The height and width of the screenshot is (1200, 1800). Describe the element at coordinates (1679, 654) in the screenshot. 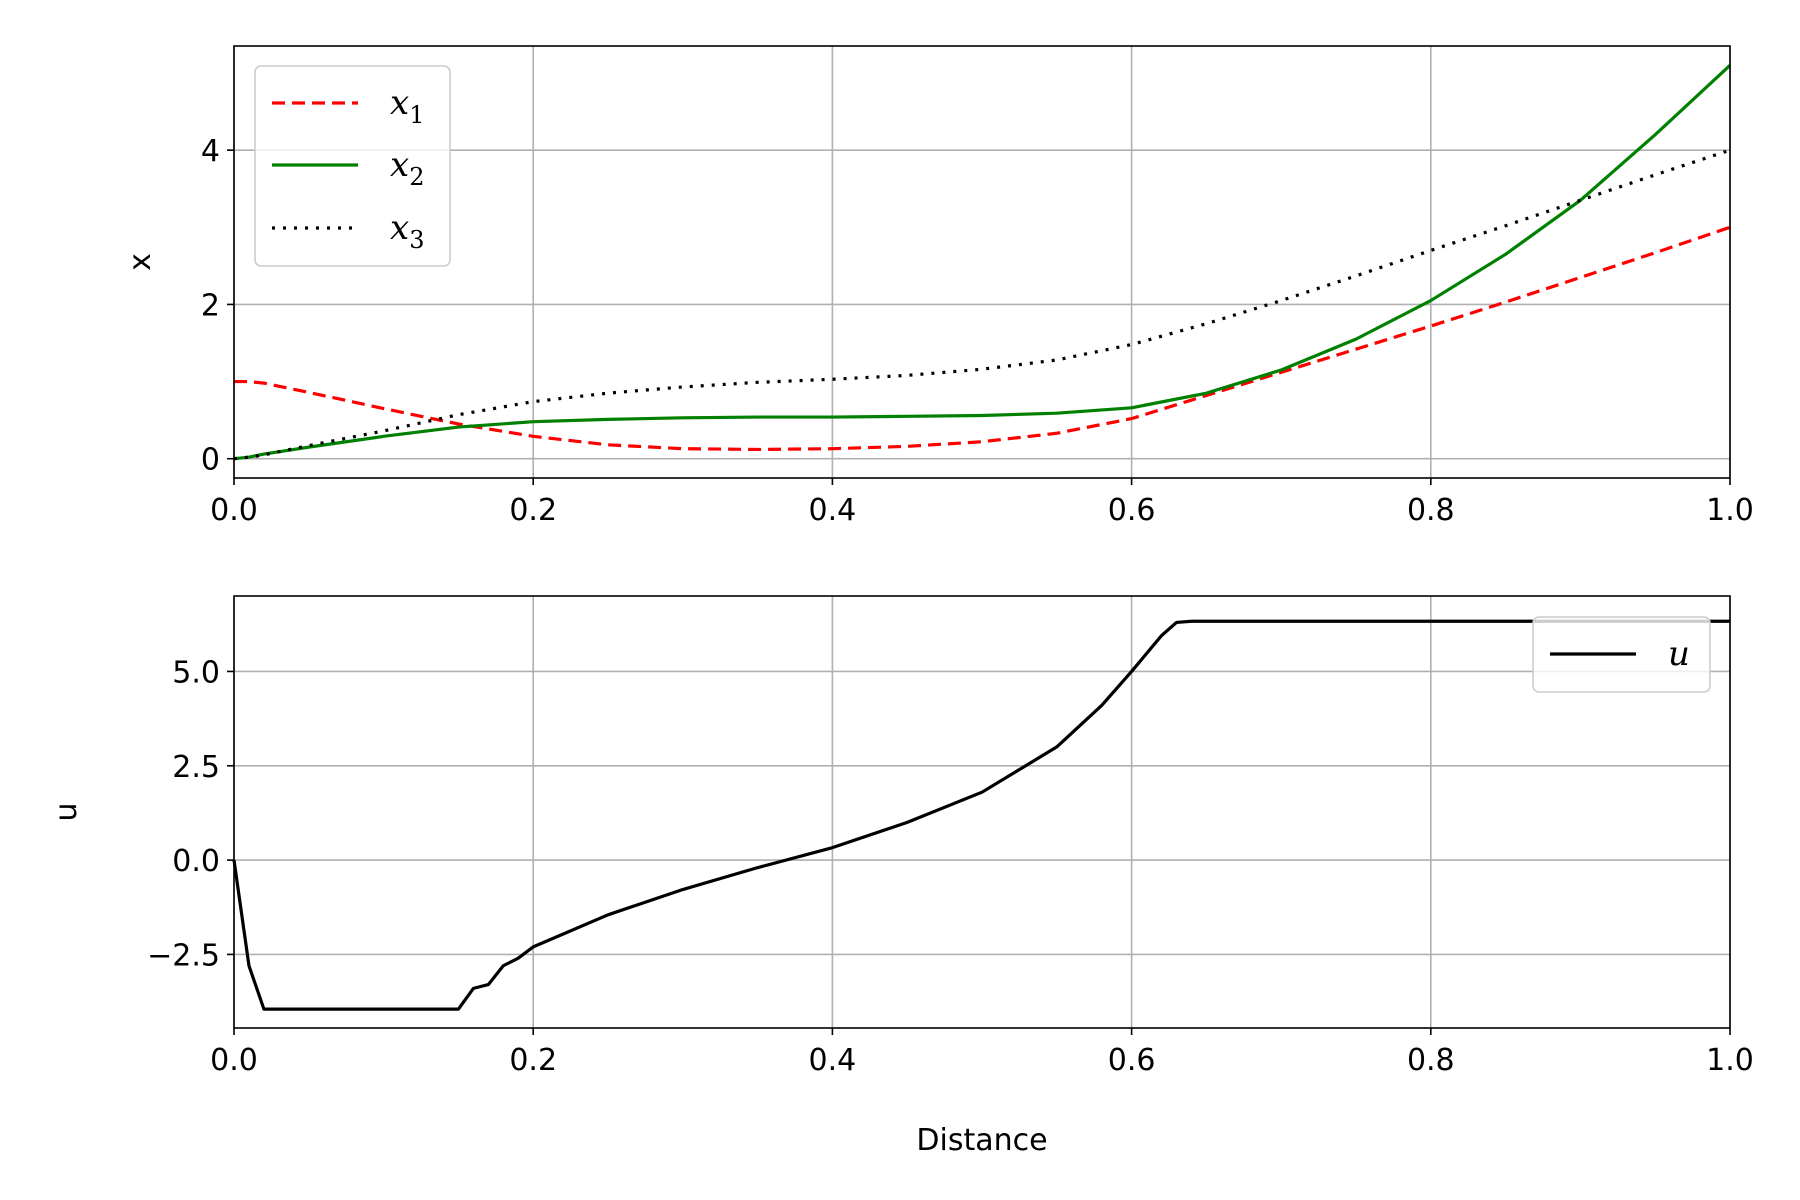

I see `legend-label-u: u` at that location.